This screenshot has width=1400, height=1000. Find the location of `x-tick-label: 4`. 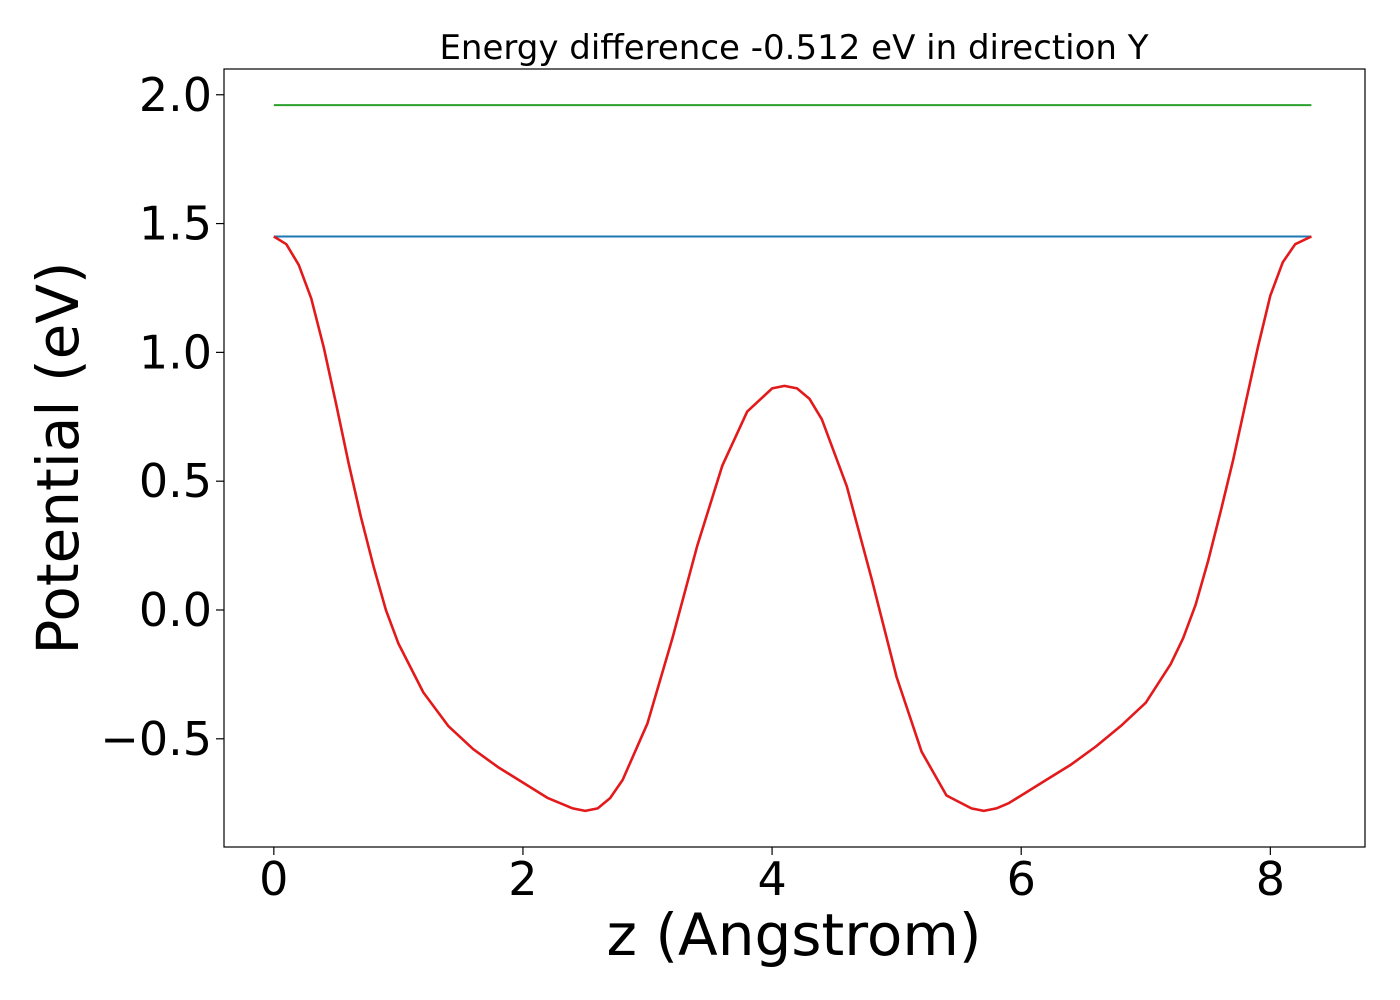

x-tick-label: 4 is located at coordinates (771, 879).